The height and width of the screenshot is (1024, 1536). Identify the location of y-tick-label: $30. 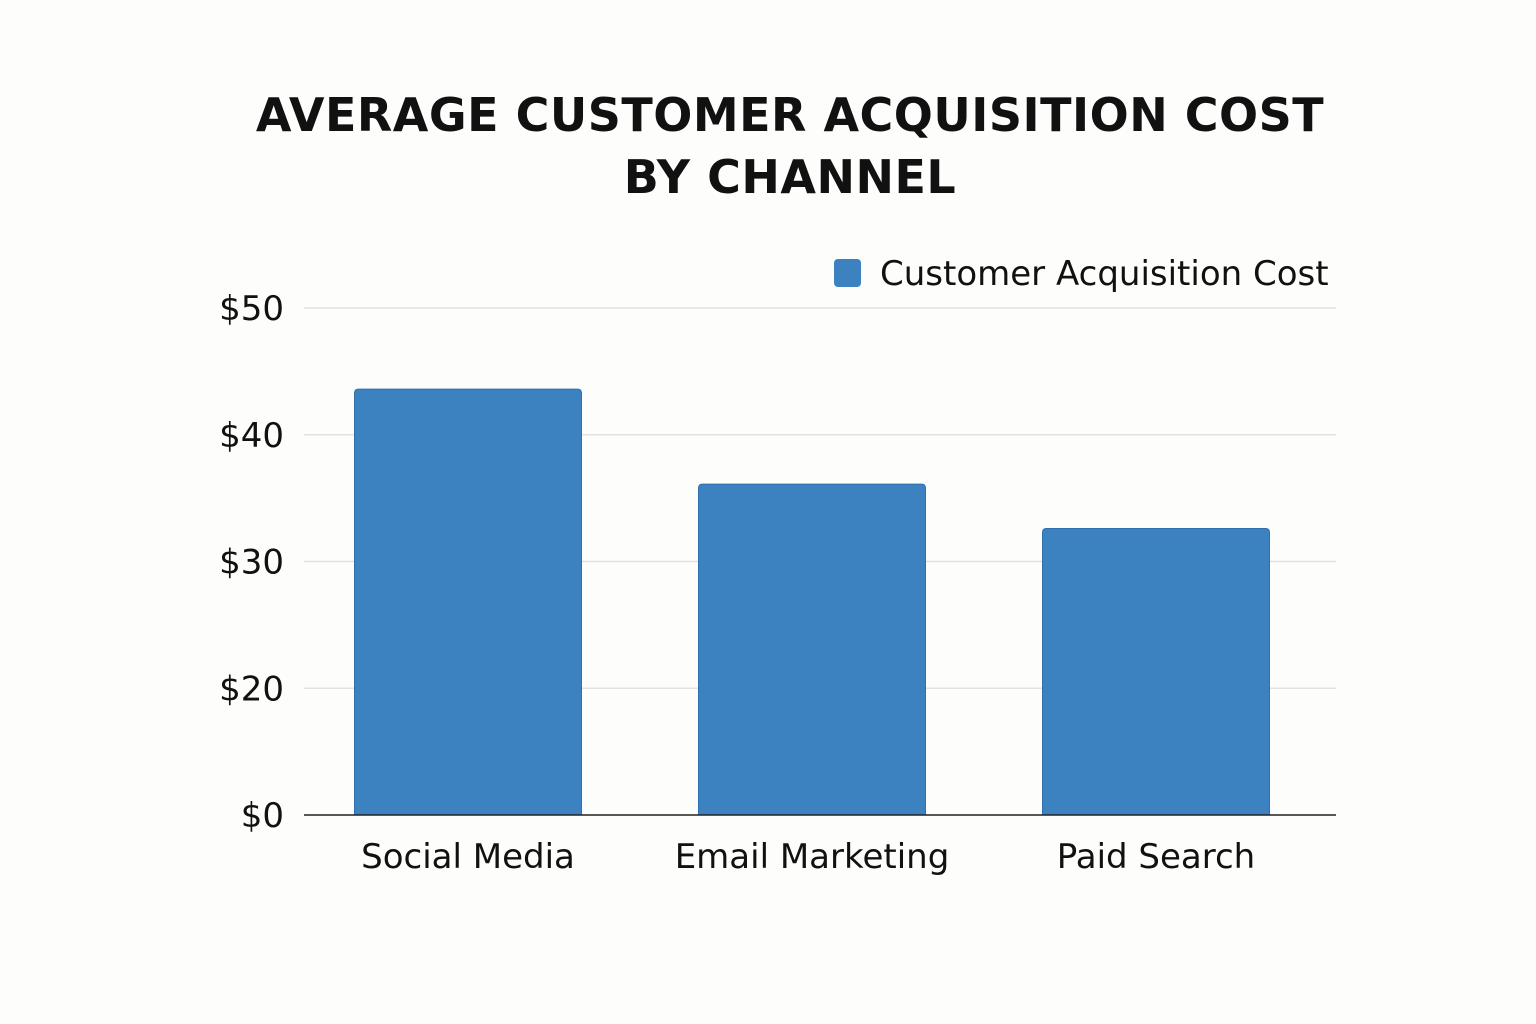
(251, 563).